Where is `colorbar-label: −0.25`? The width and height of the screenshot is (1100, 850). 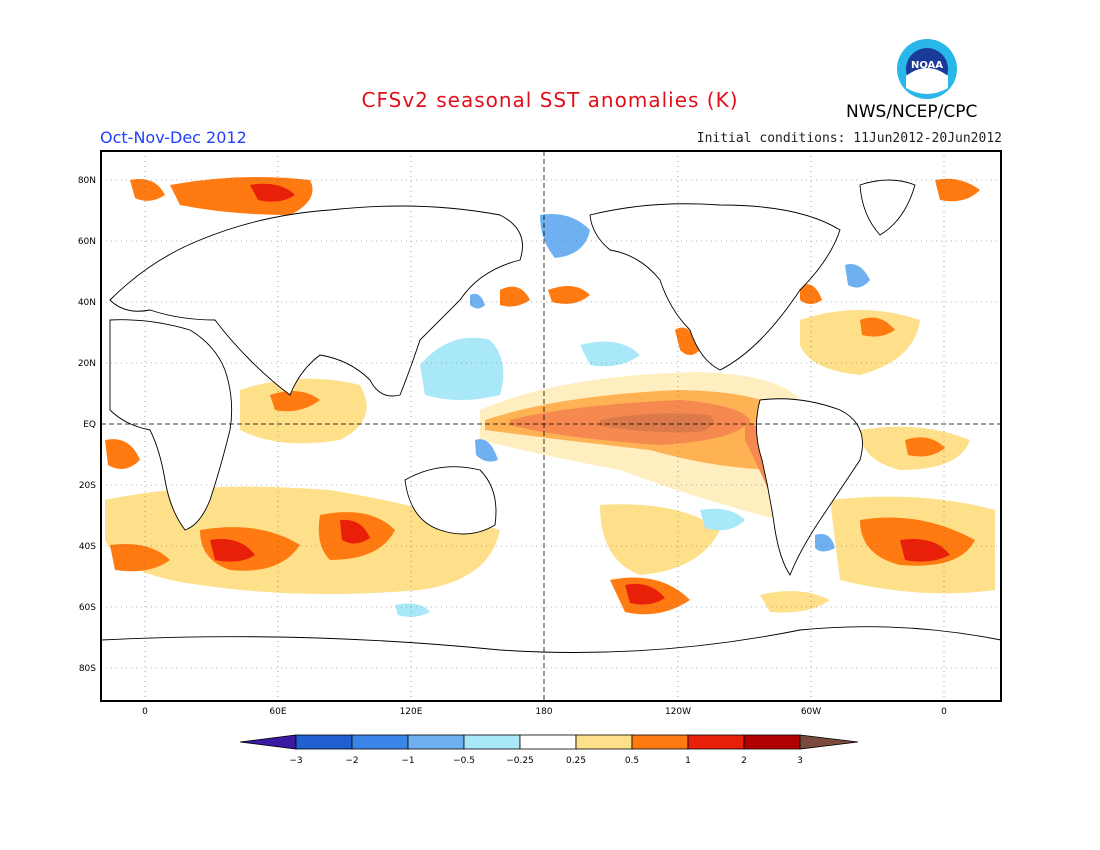 colorbar-label: −0.25 is located at coordinates (520, 761).